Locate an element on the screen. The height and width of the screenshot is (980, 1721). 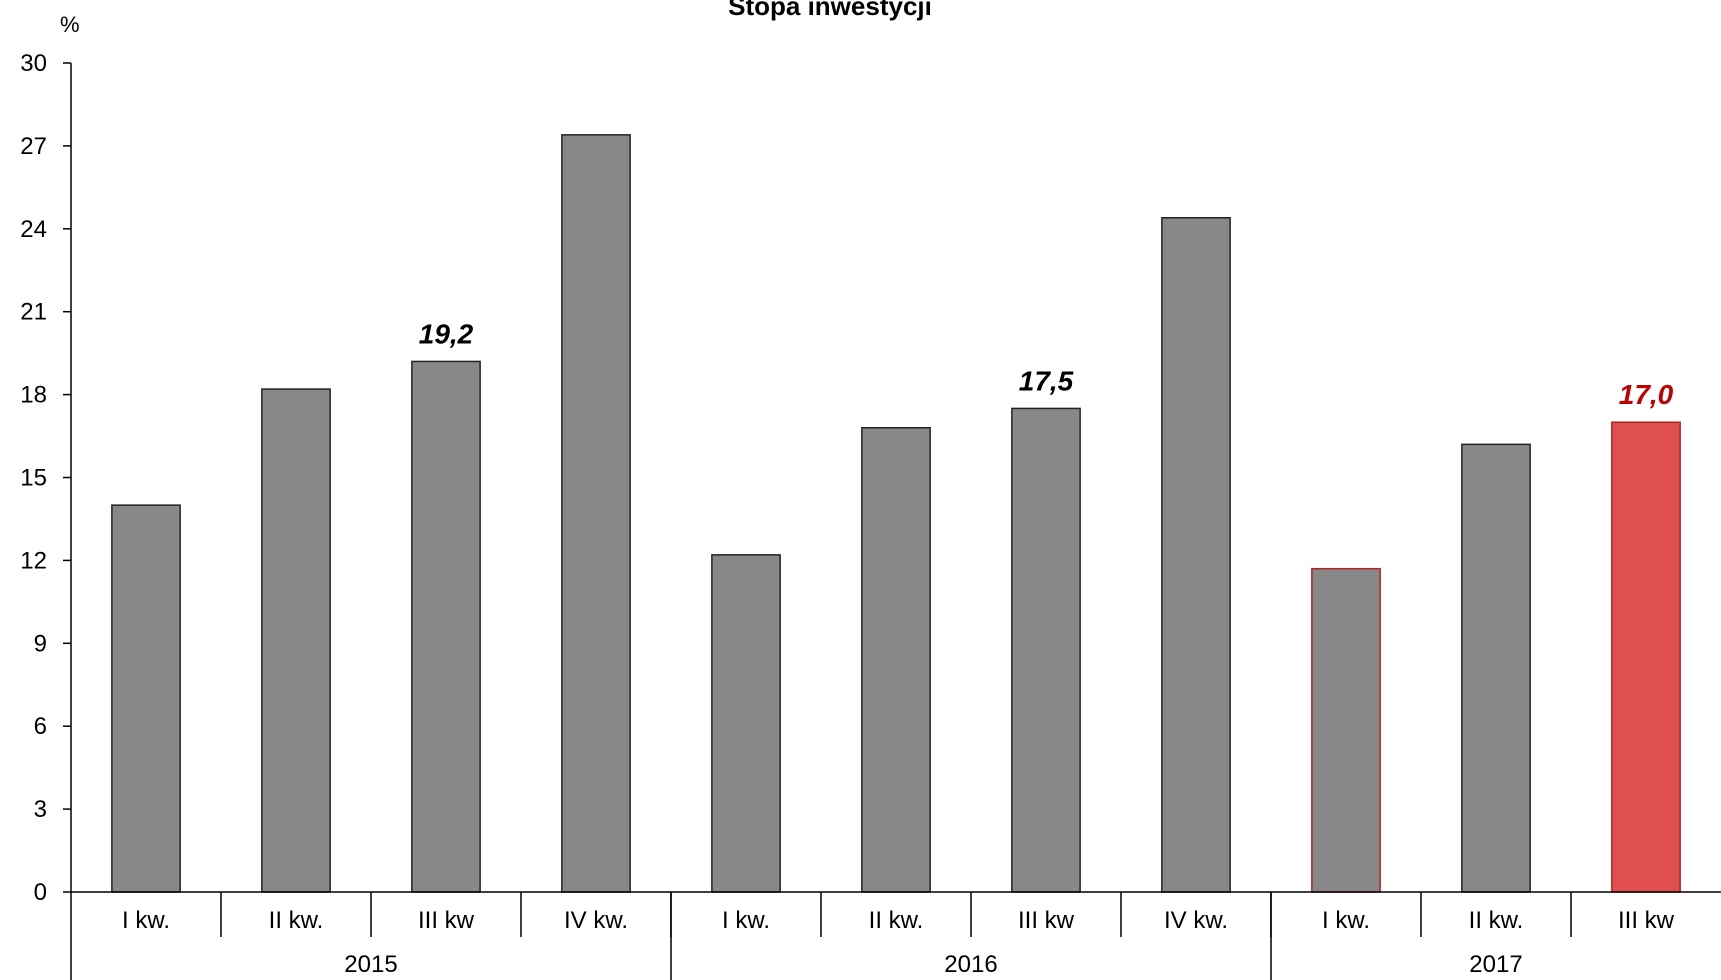
y-tick-label: 12 is located at coordinates (33, 560).